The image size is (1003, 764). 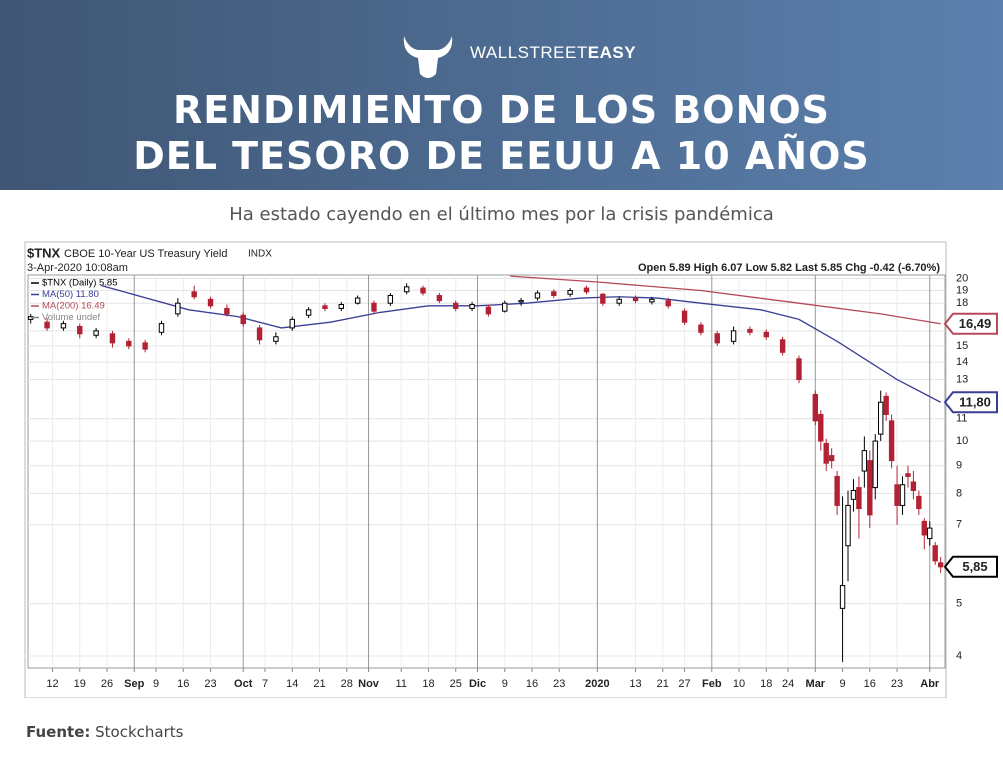 What do you see at coordinates (347, 684) in the screenshot?
I see `x-tick-label: 28` at bounding box center [347, 684].